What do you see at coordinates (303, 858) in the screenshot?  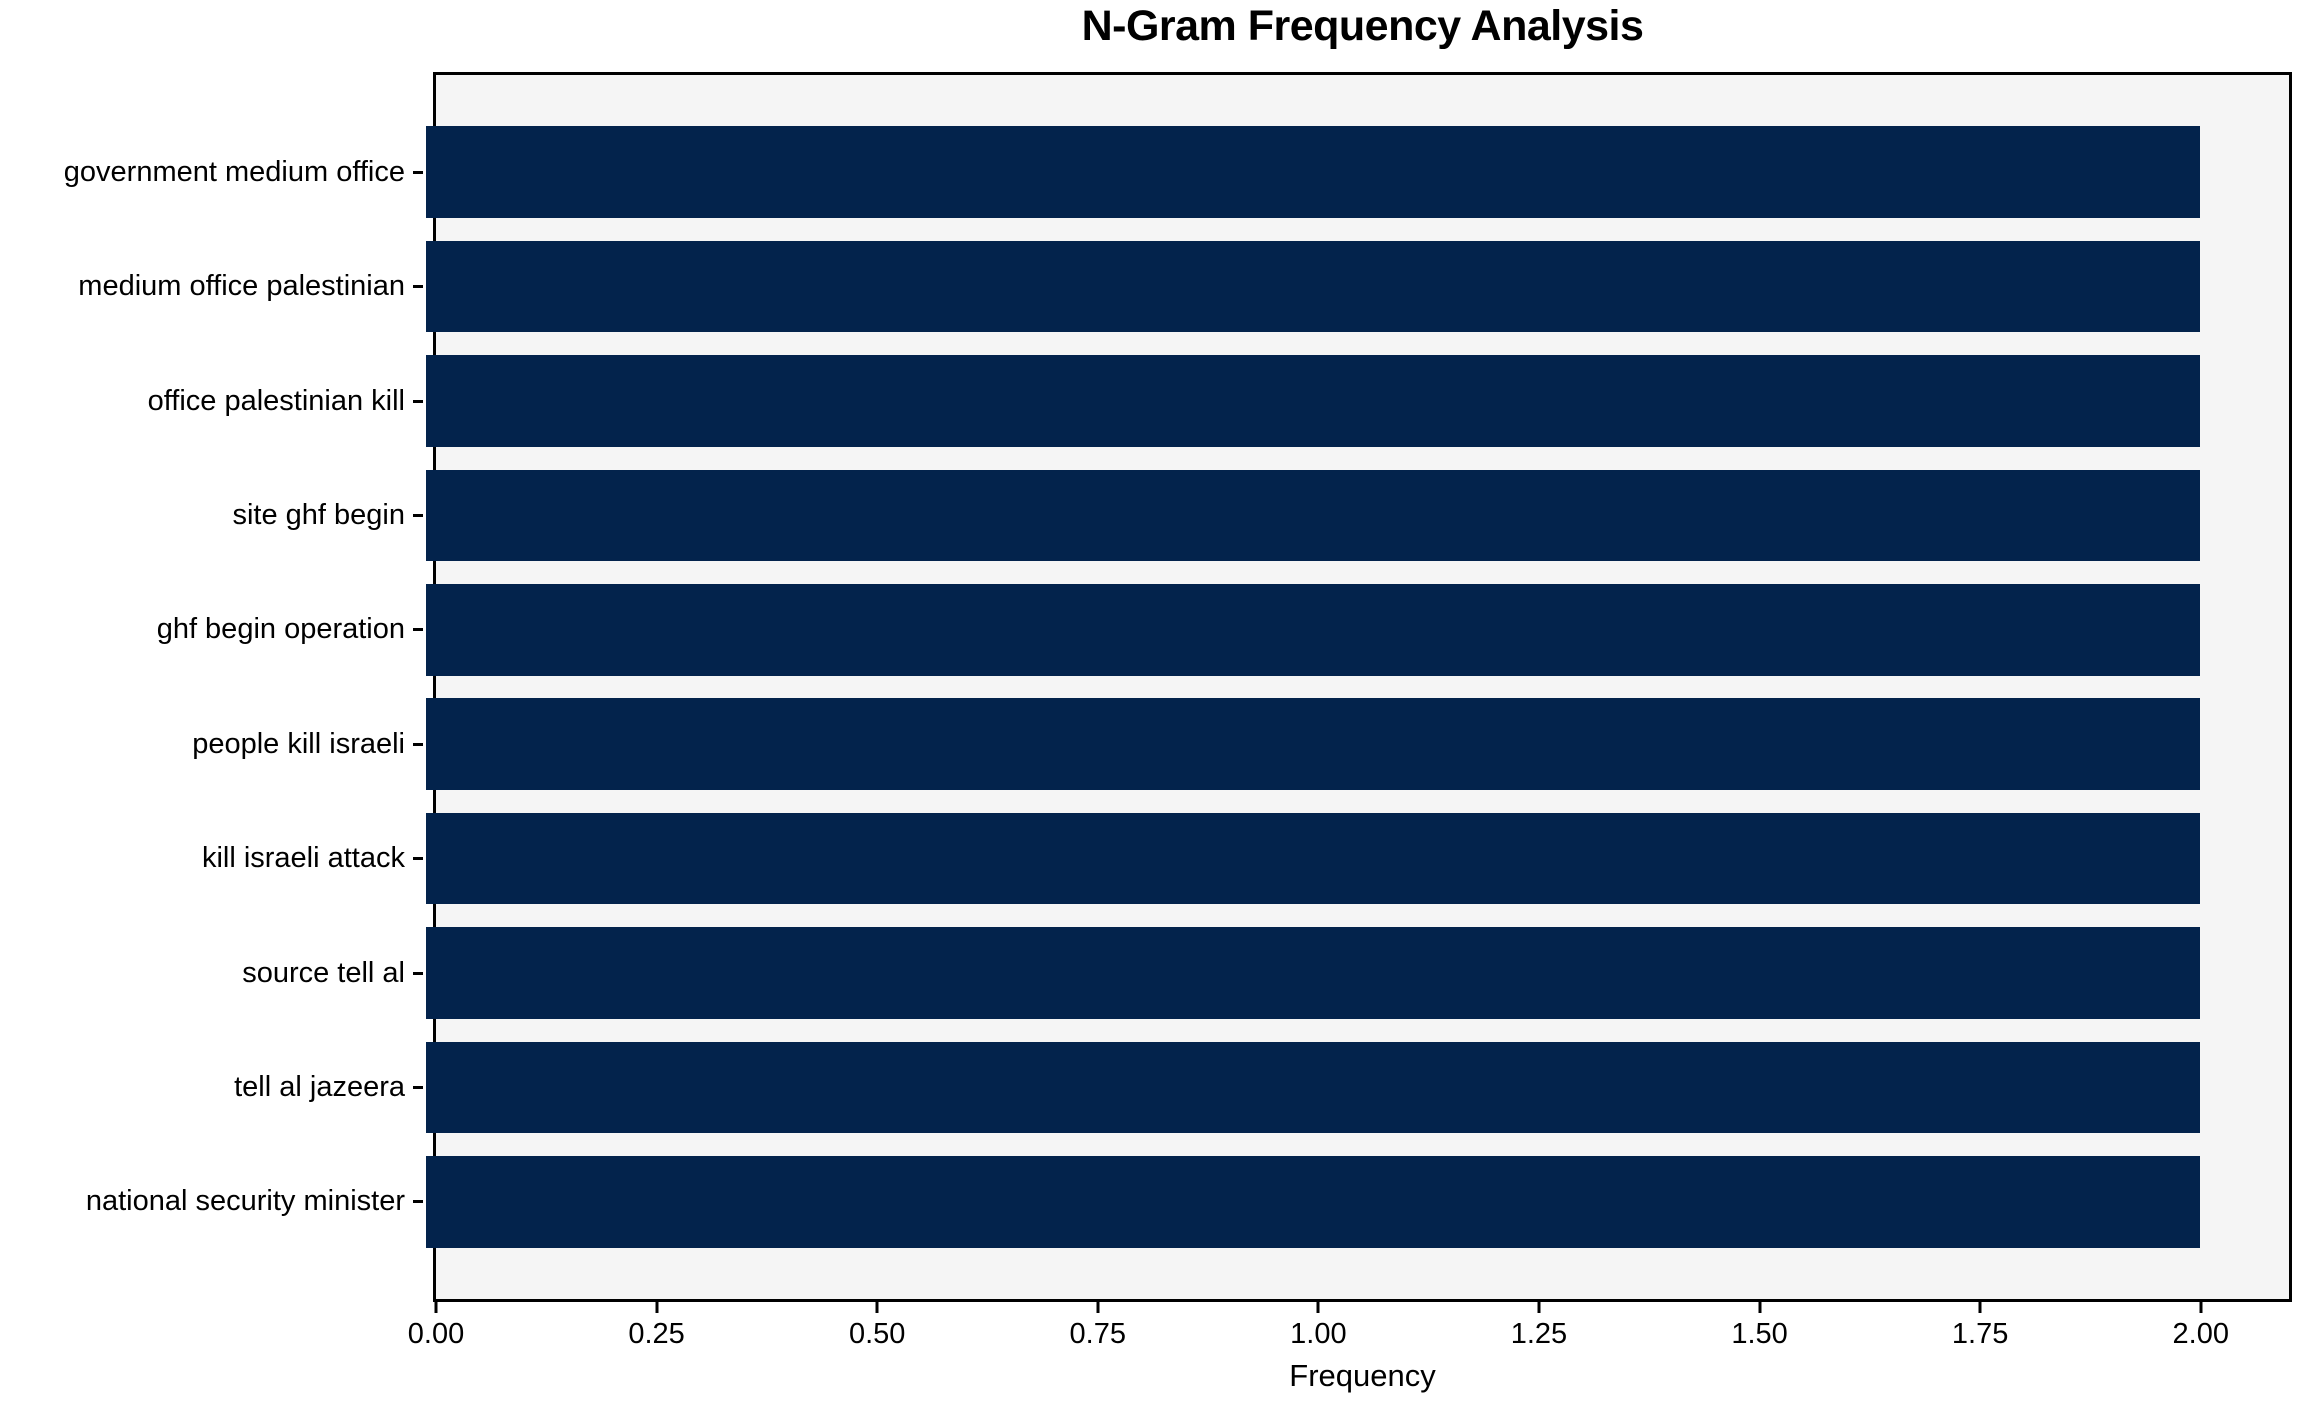 I see `y-tick-label: kill israeli attack` at bounding box center [303, 858].